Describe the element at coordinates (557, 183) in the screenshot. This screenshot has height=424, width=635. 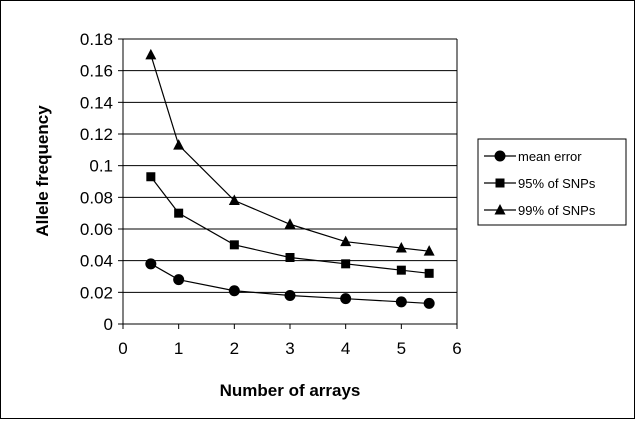
I see `legend-label: 95% of SNPs` at that location.